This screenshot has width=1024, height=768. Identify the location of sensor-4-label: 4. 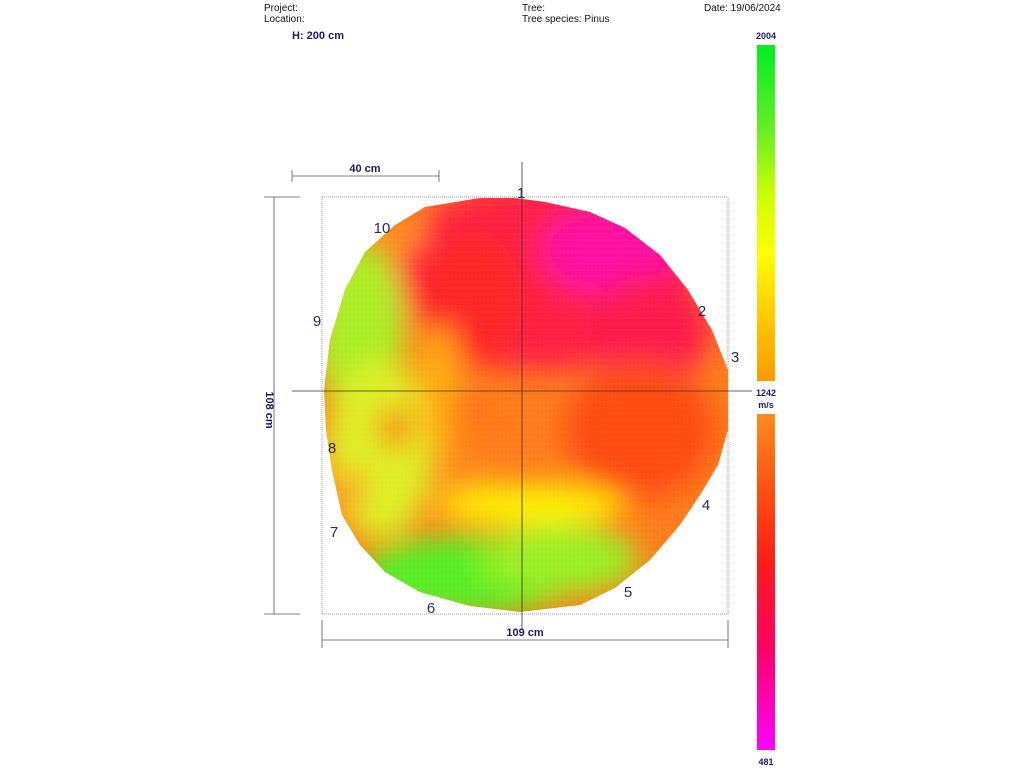
(706, 505).